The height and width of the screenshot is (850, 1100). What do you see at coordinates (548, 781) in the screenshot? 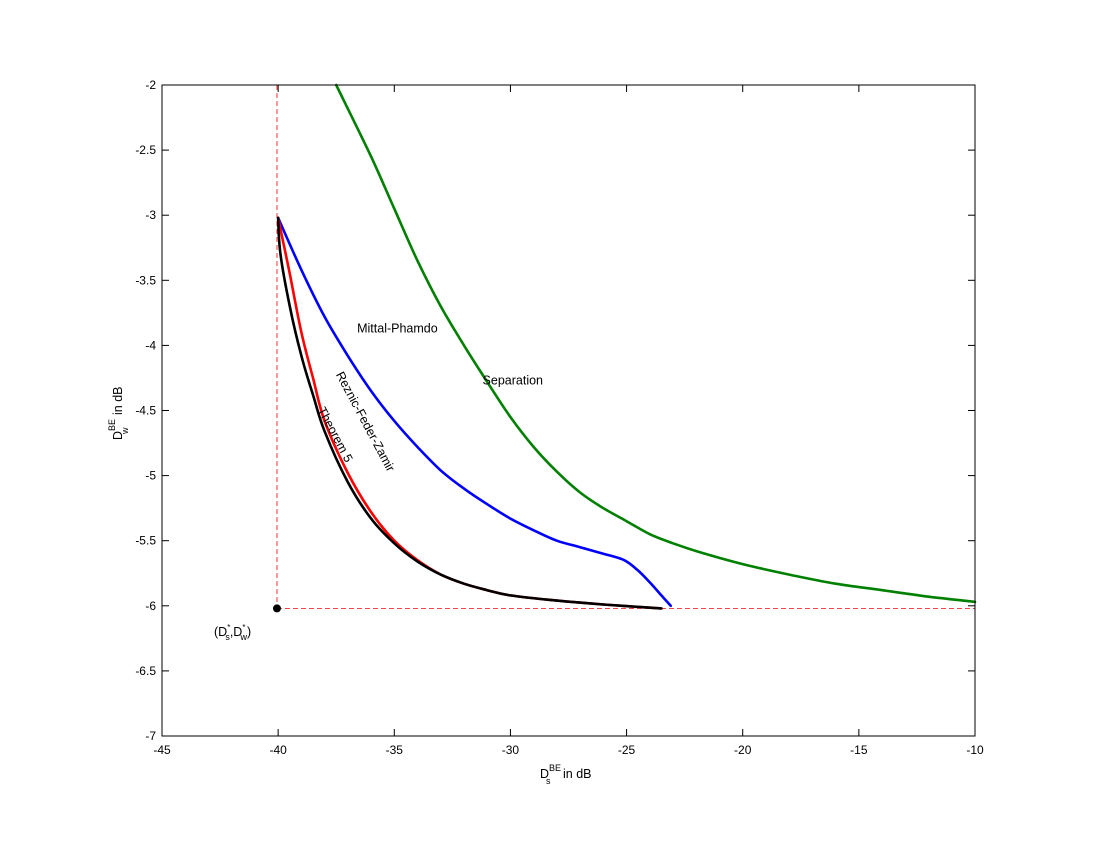
I see `x-axis-label-sub: s` at bounding box center [548, 781].